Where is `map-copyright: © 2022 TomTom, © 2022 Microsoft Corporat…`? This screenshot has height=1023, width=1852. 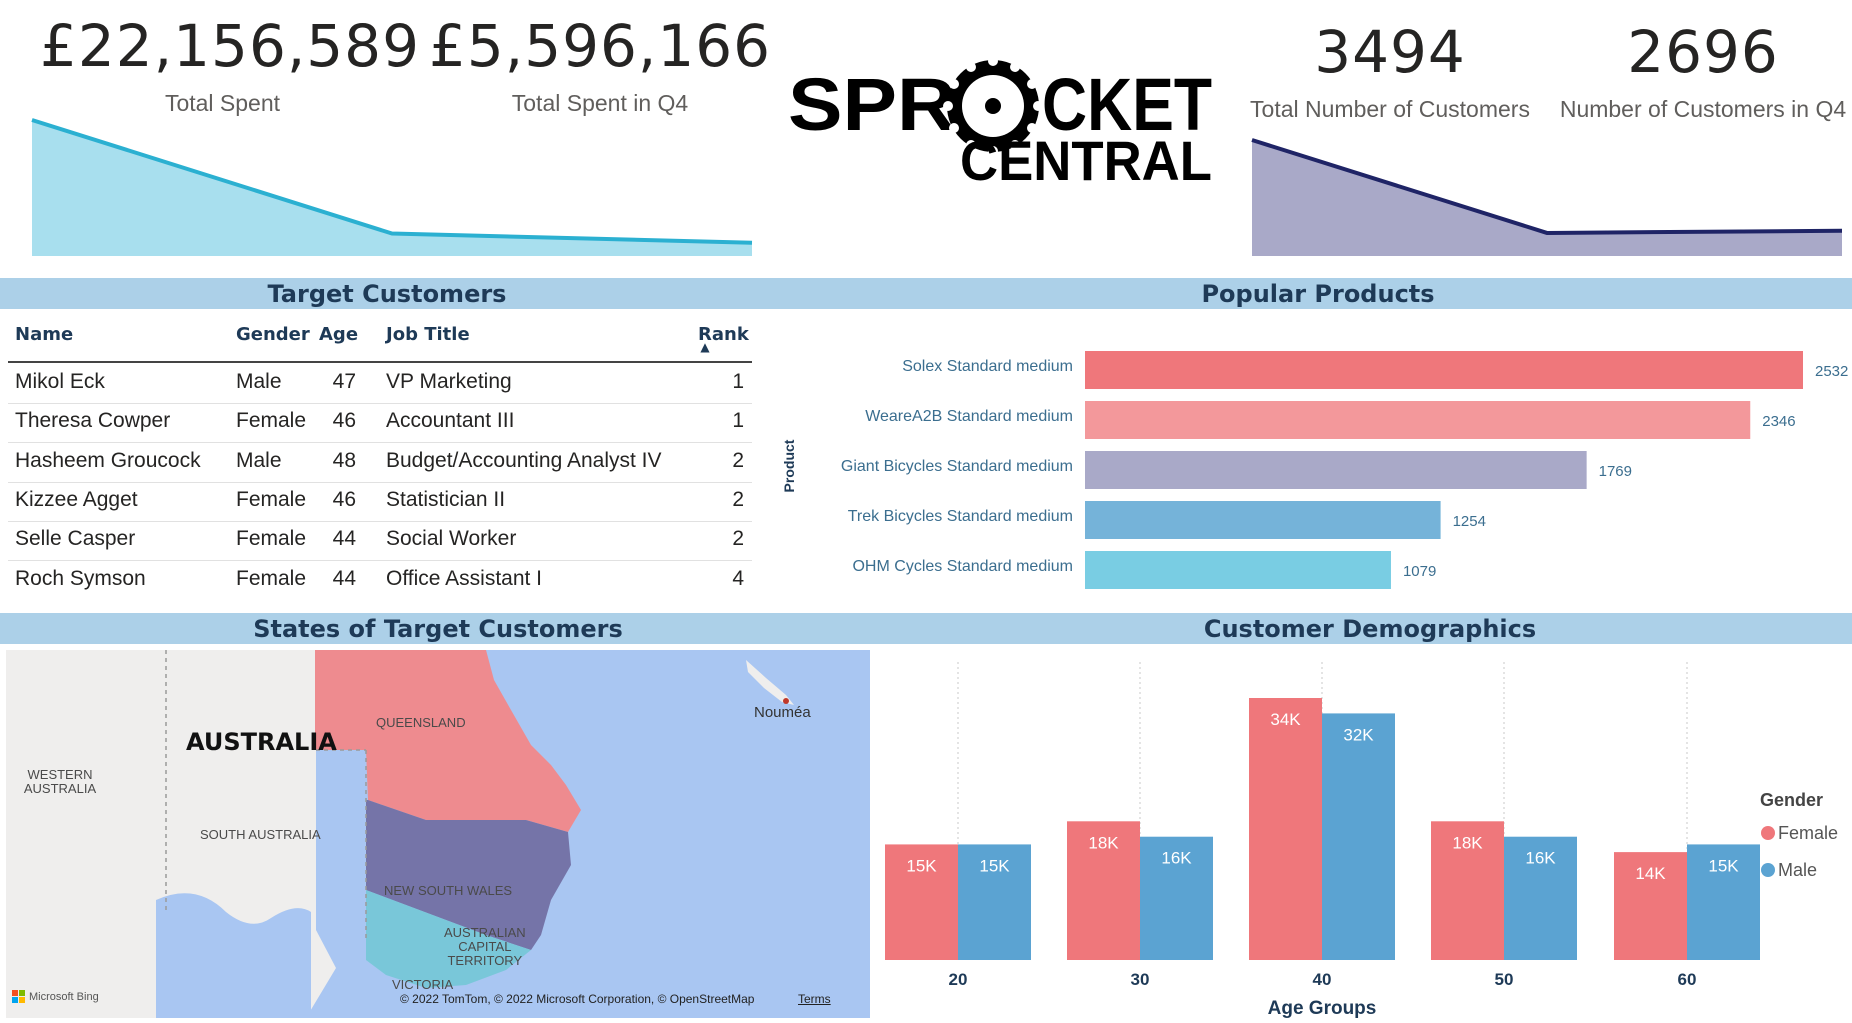 map-copyright: © 2022 TomTom, © 2022 Microsoft Corporat… is located at coordinates (577, 999).